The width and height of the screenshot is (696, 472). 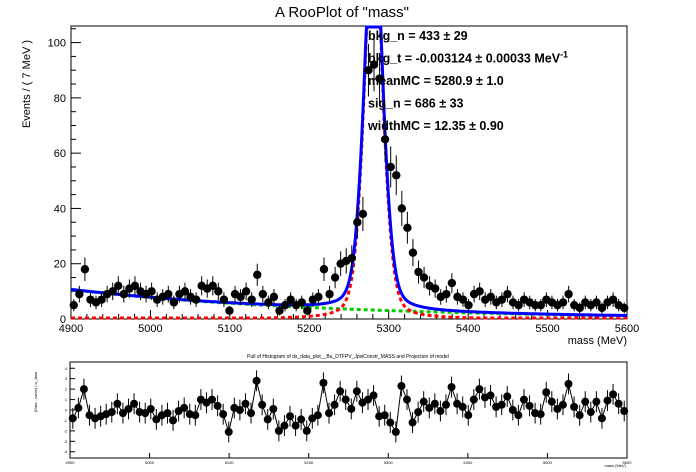 What do you see at coordinates (60, 265) in the screenshot?
I see `main-y-tick-label: 20` at bounding box center [60, 265].